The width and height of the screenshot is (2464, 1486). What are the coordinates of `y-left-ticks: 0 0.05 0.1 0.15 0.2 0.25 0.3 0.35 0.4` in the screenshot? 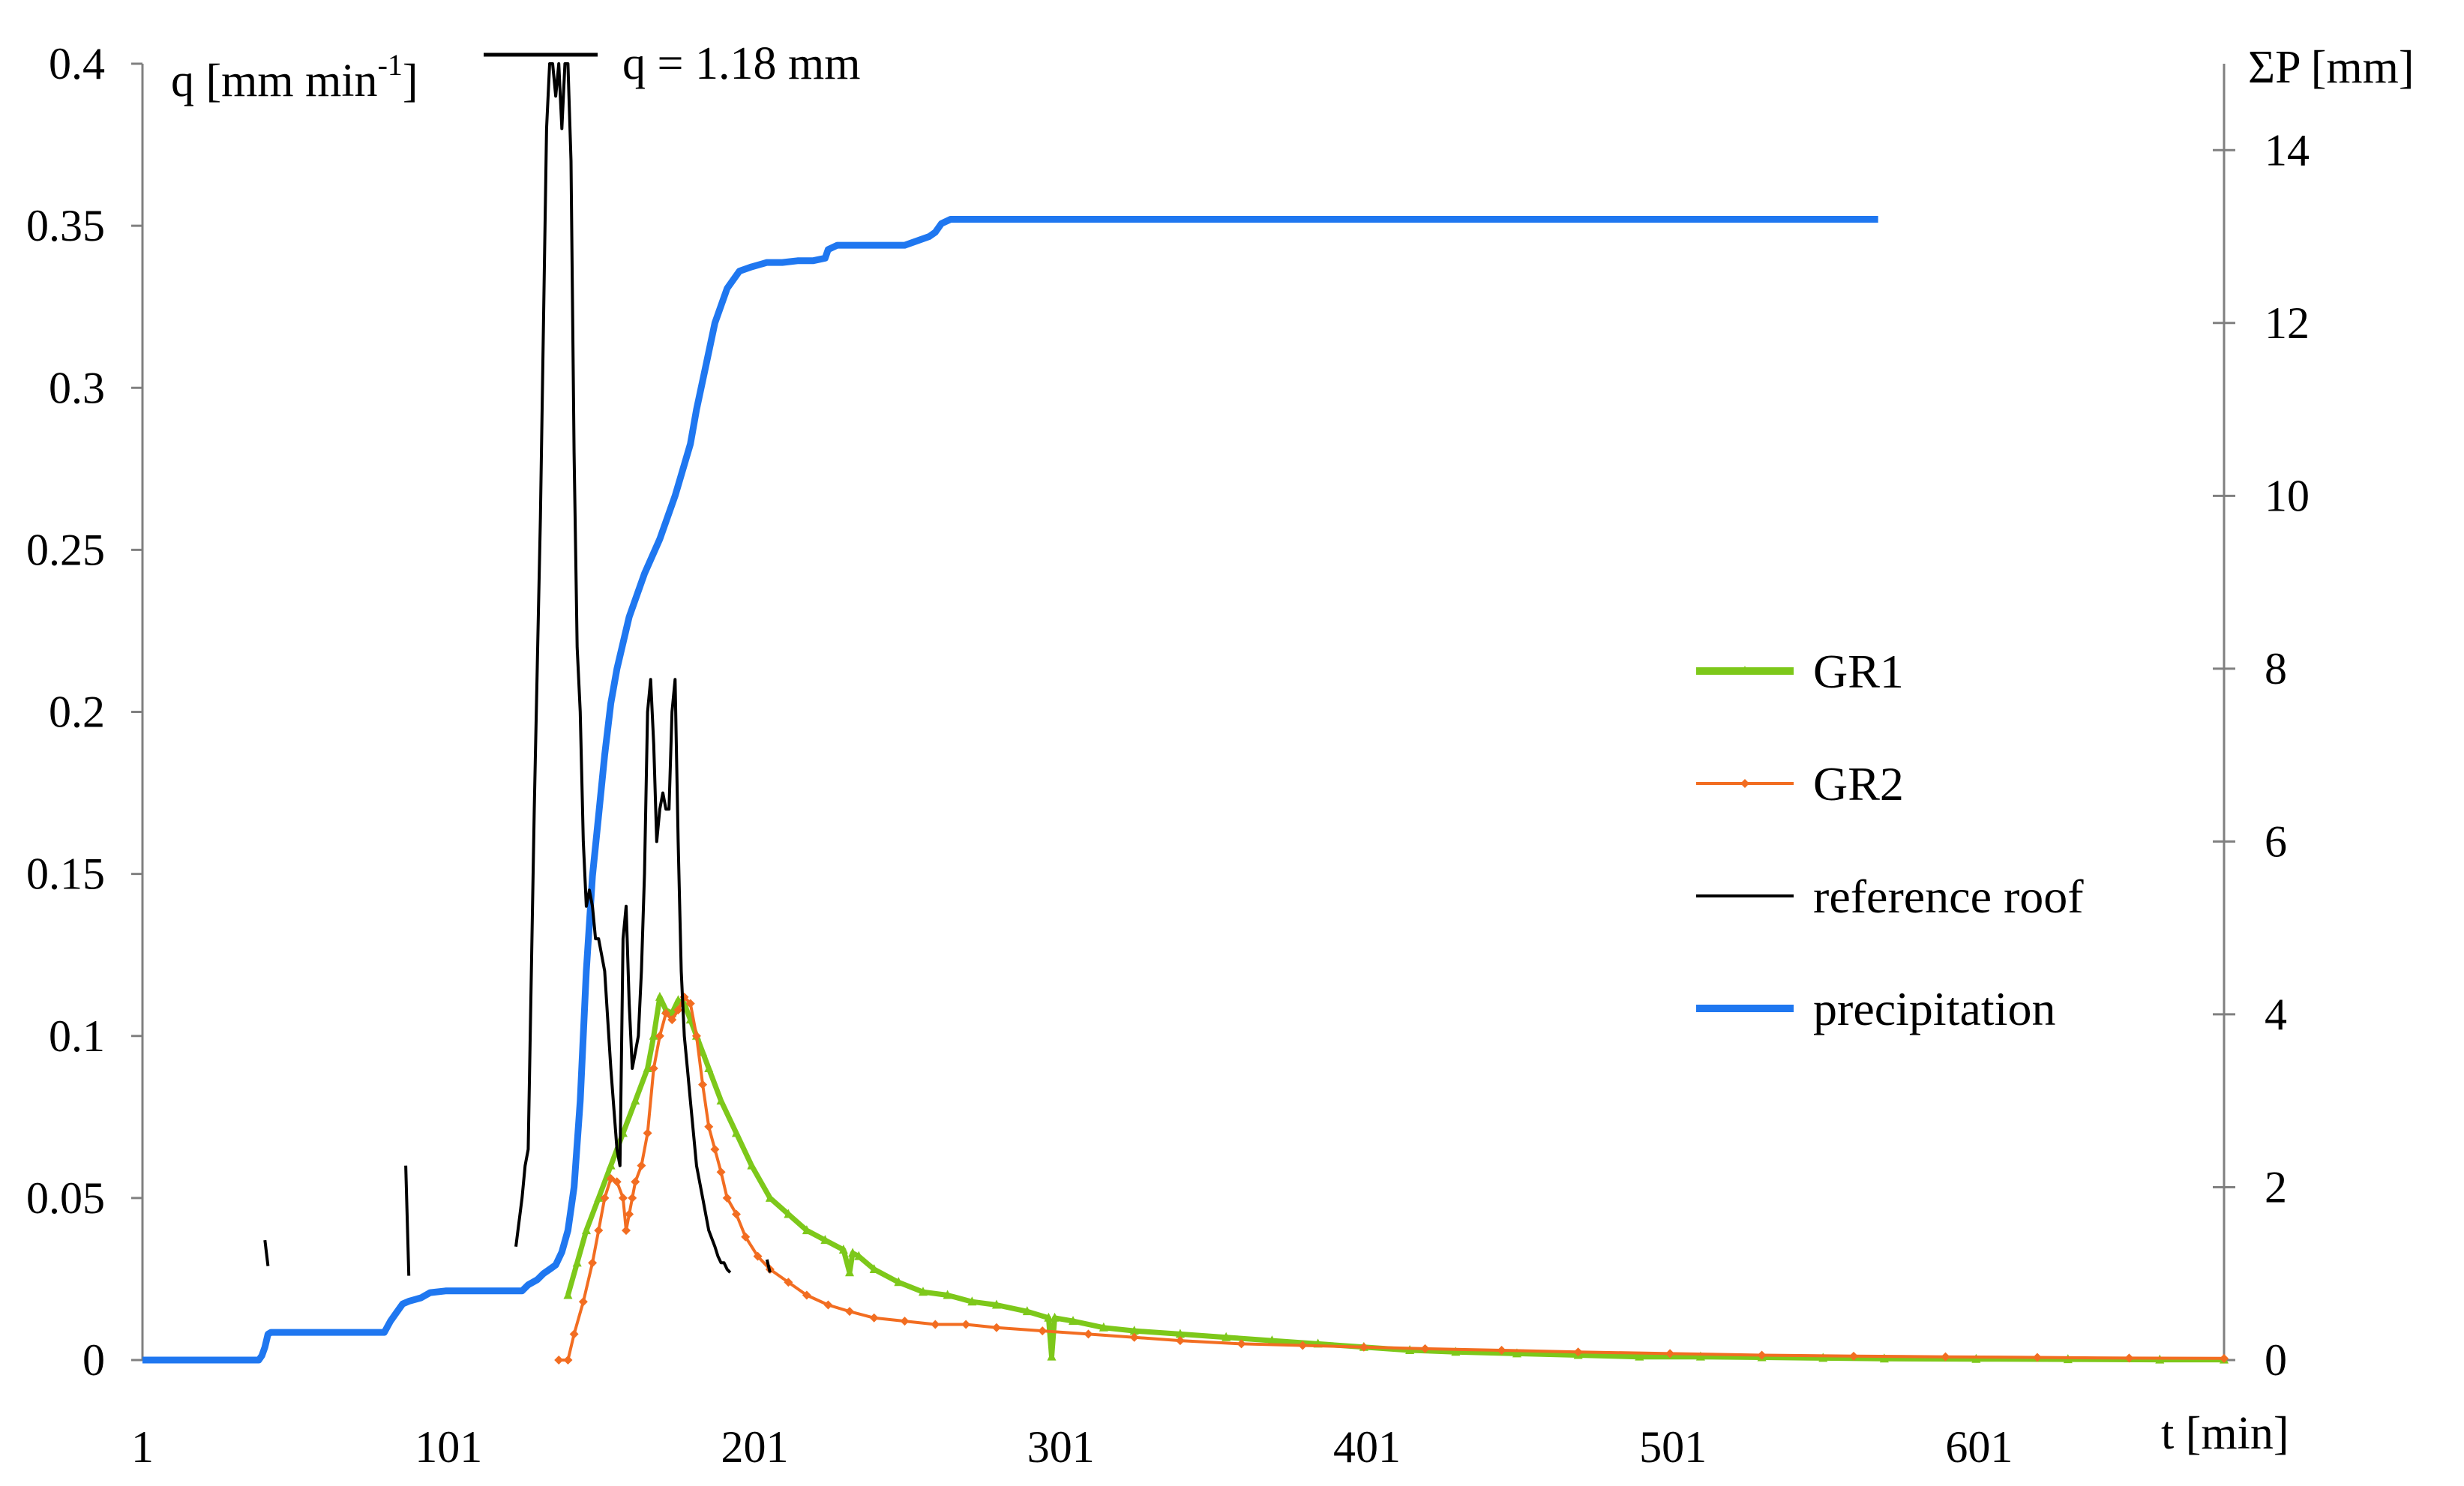 It's located at (84, 712).